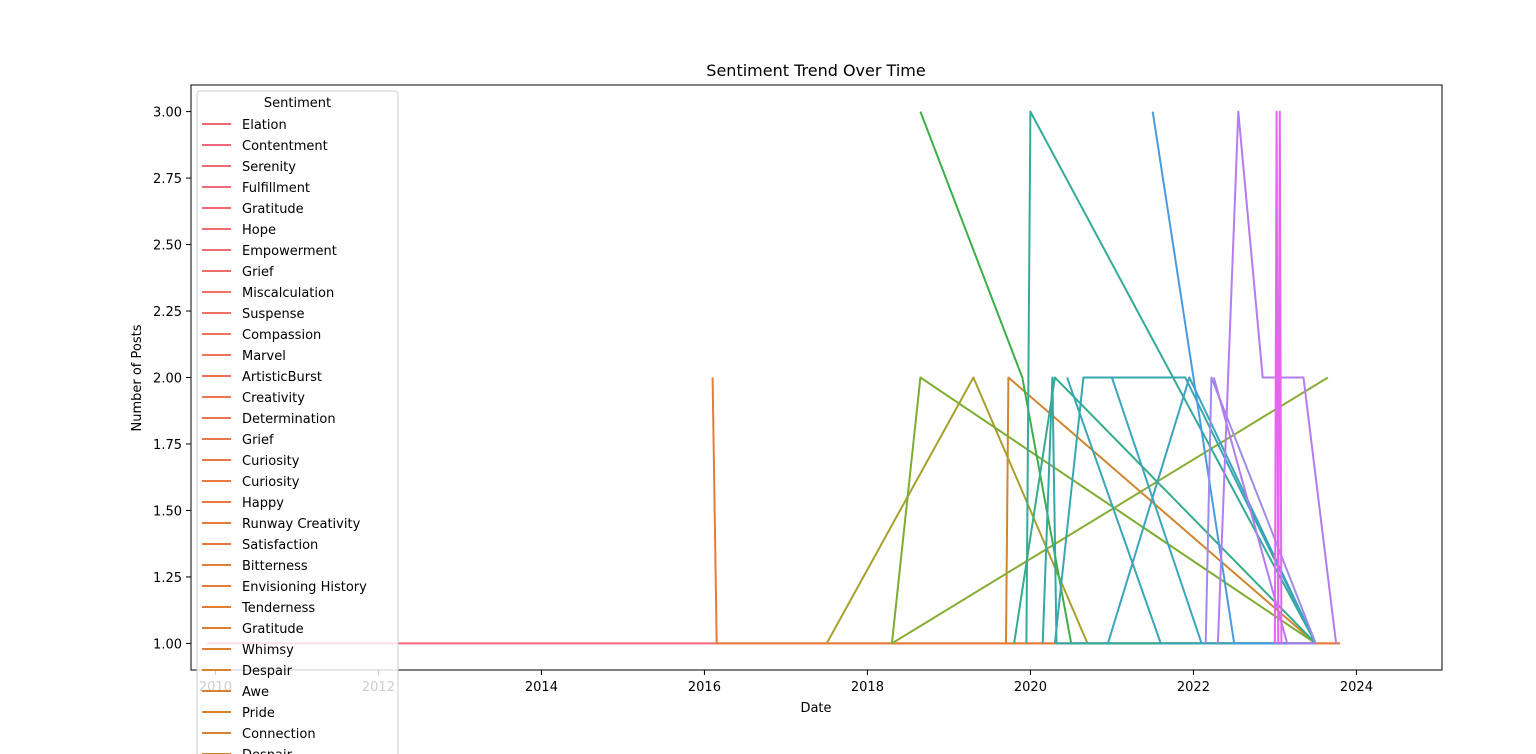  What do you see at coordinates (281, 335) in the screenshot?
I see `legend-entry: Compassion` at bounding box center [281, 335].